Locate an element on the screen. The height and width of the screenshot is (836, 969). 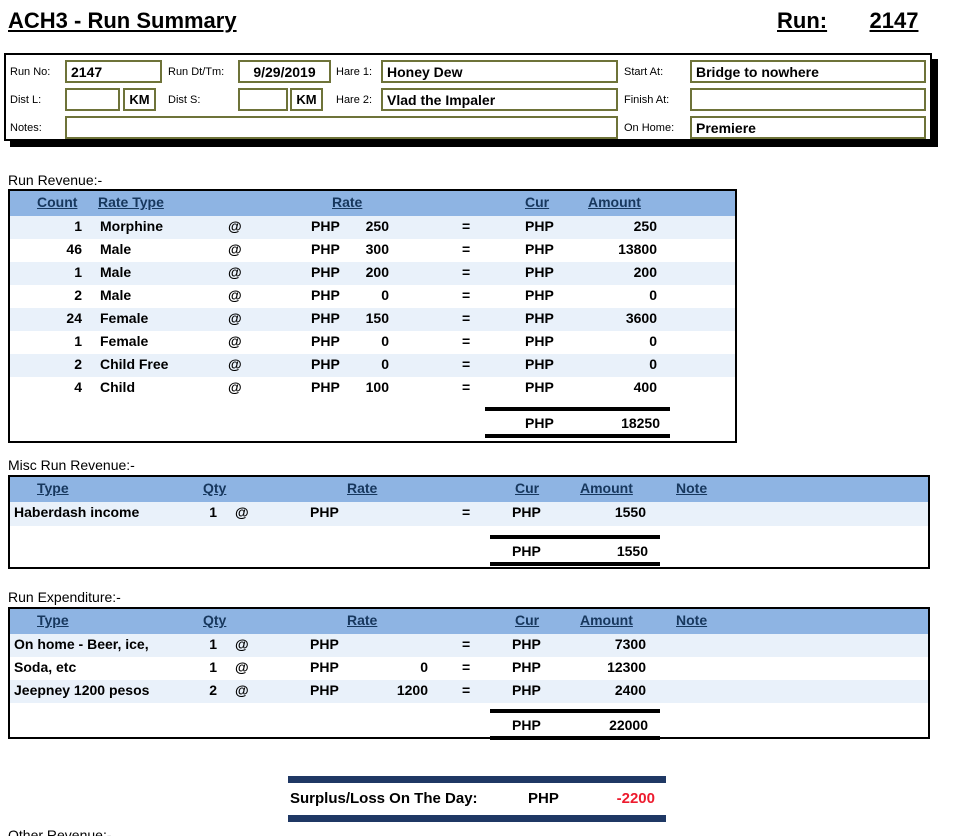
cell-type: Soda, etc is located at coordinates (45, 667).